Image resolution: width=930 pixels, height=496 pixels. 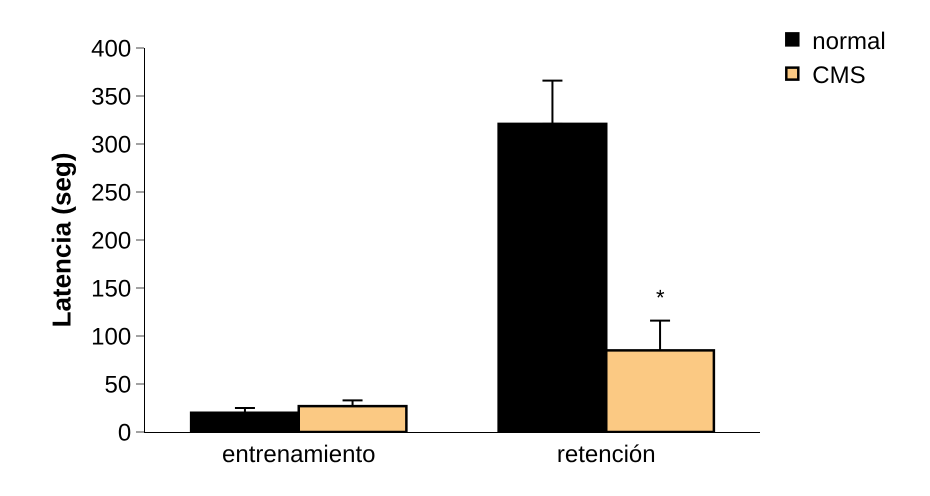 What do you see at coordinates (839, 75) in the screenshot?
I see `legend-label: CMS` at bounding box center [839, 75].